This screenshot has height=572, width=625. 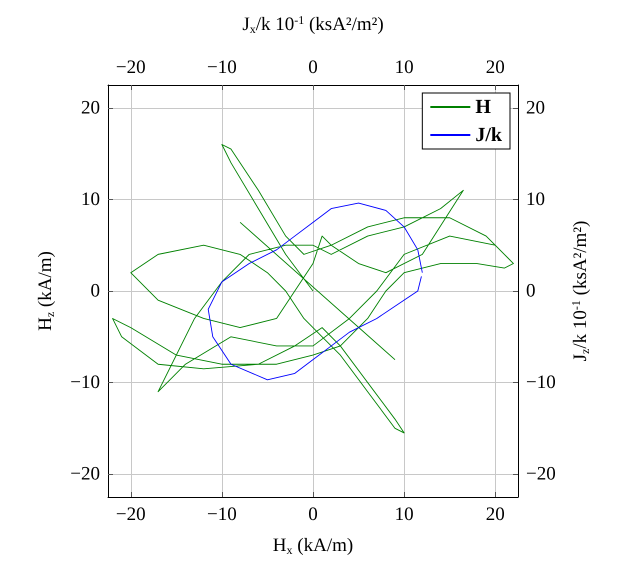 What do you see at coordinates (495, 514) in the screenshot?
I see `x-tick-label: 20` at bounding box center [495, 514].